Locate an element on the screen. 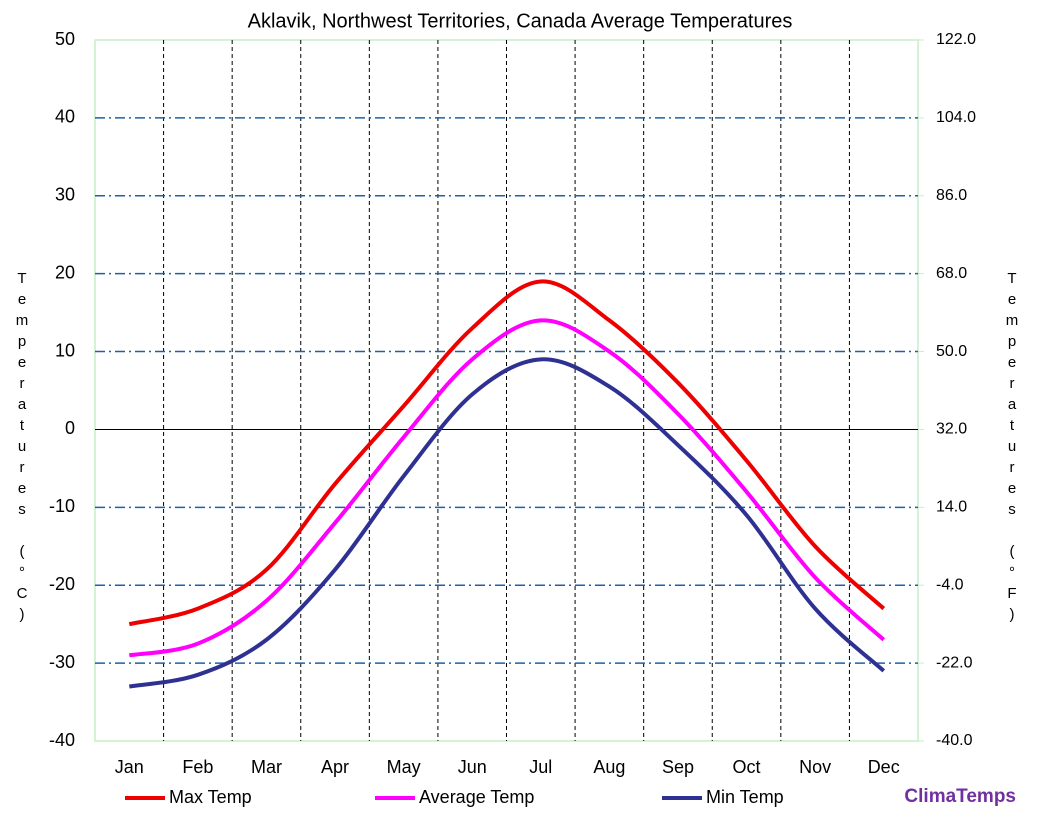 Image resolution: width=1037 pixels, height=821 pixels. y-tick-label: 40 is located at coordinates (65, 117).